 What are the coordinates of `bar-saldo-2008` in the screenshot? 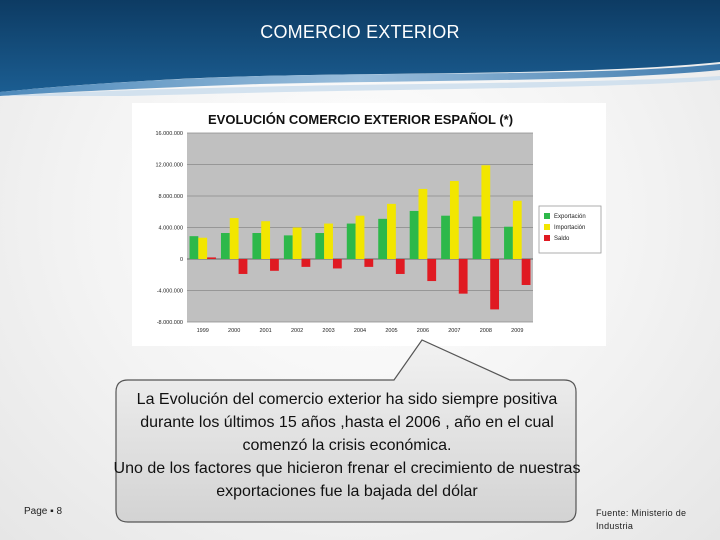 It's located at (495, 284).